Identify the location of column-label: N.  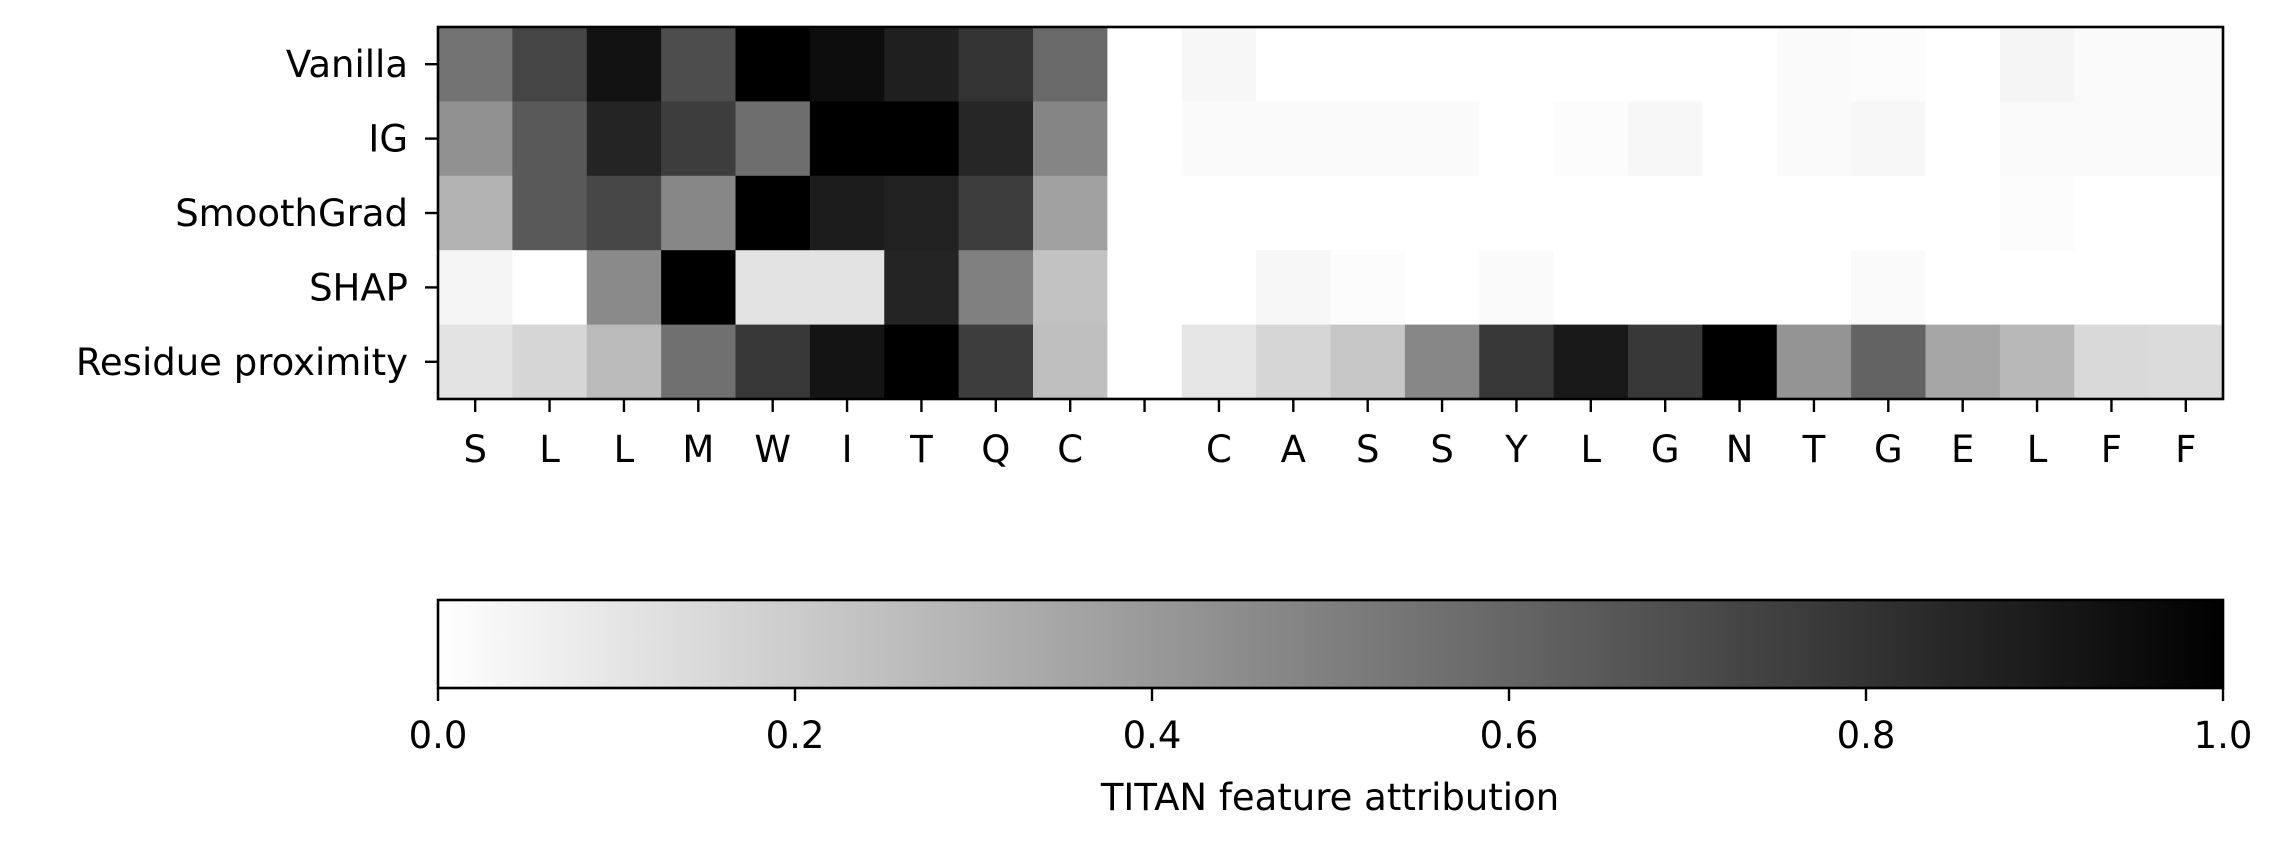
(1740, 449).